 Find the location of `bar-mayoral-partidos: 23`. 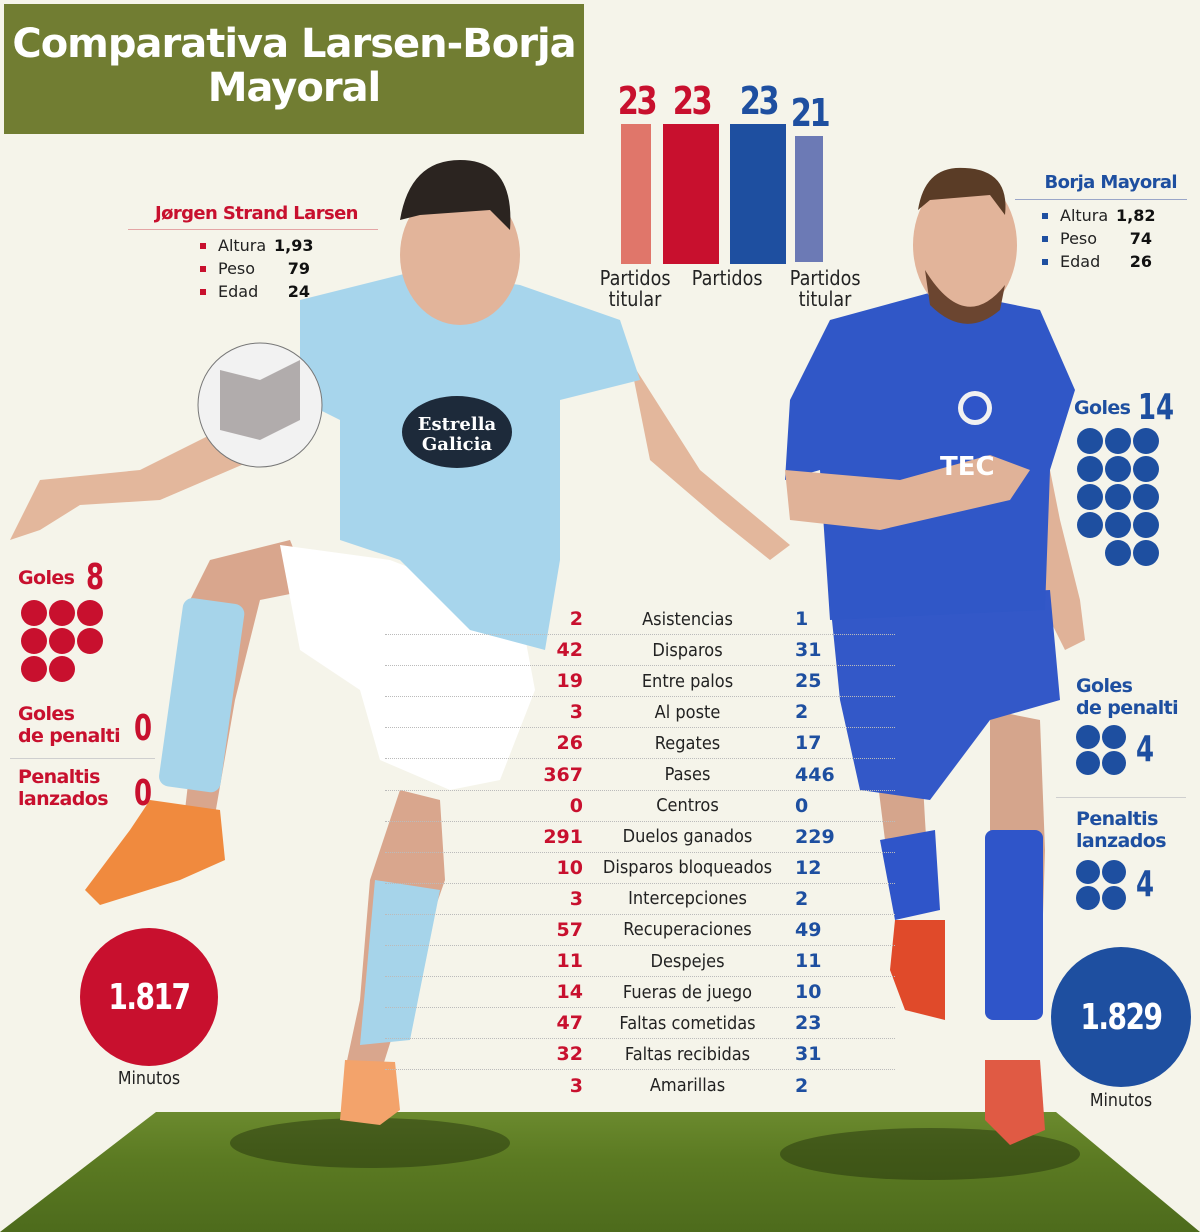

bar-mayoral-partidos: 23 is located at coordinates (758, 173).